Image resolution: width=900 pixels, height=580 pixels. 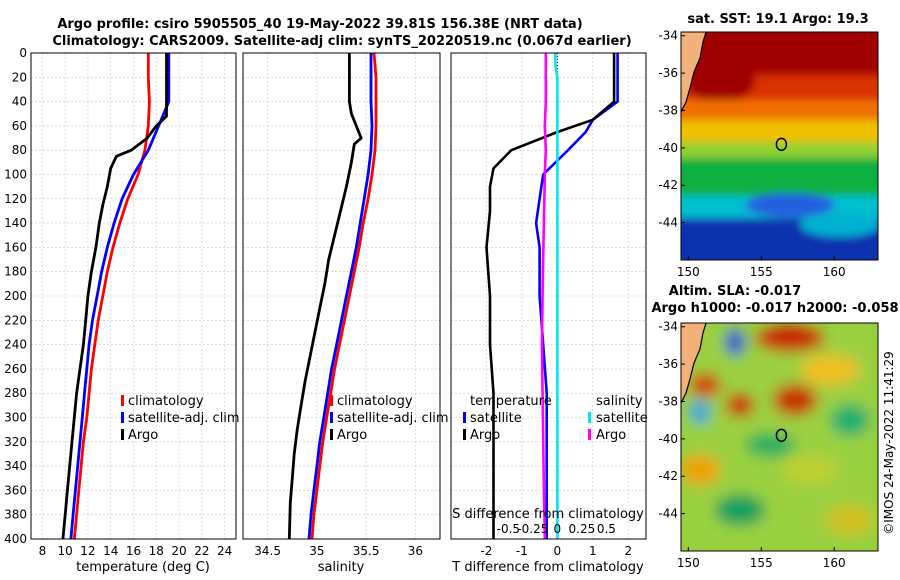 I want to click on x-tick-label: 35, so click(x=316, y=551).